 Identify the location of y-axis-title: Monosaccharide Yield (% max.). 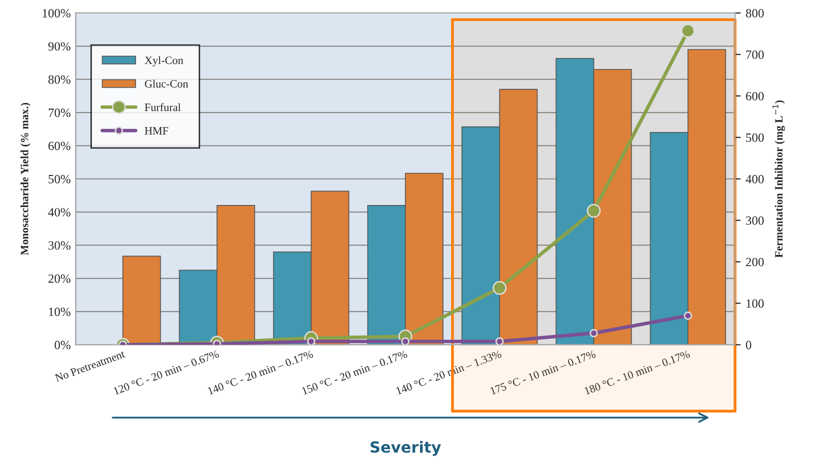
(25, 179).